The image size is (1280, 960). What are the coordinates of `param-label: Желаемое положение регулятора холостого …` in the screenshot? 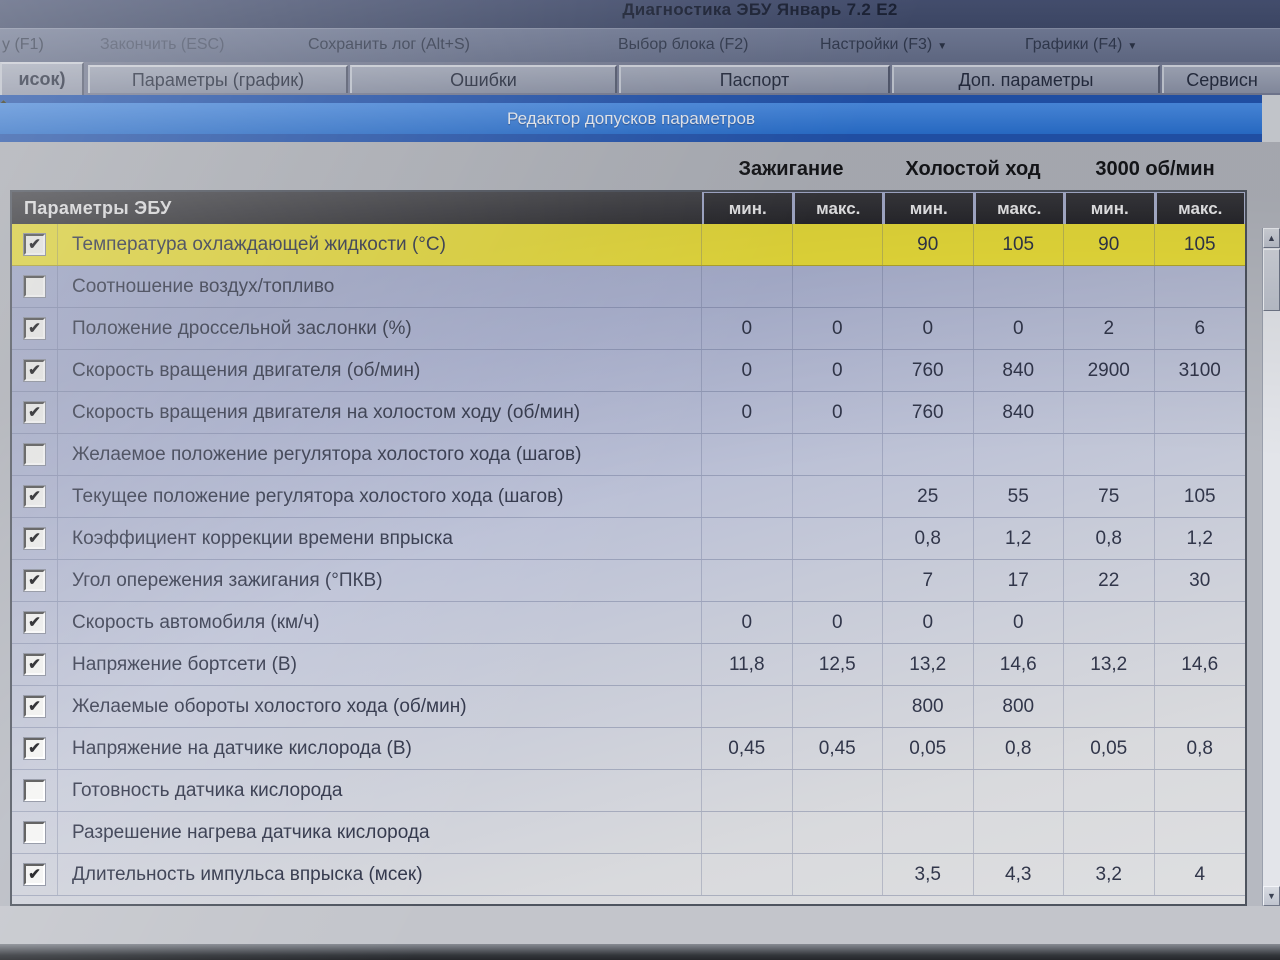 It's located at (380, 454).